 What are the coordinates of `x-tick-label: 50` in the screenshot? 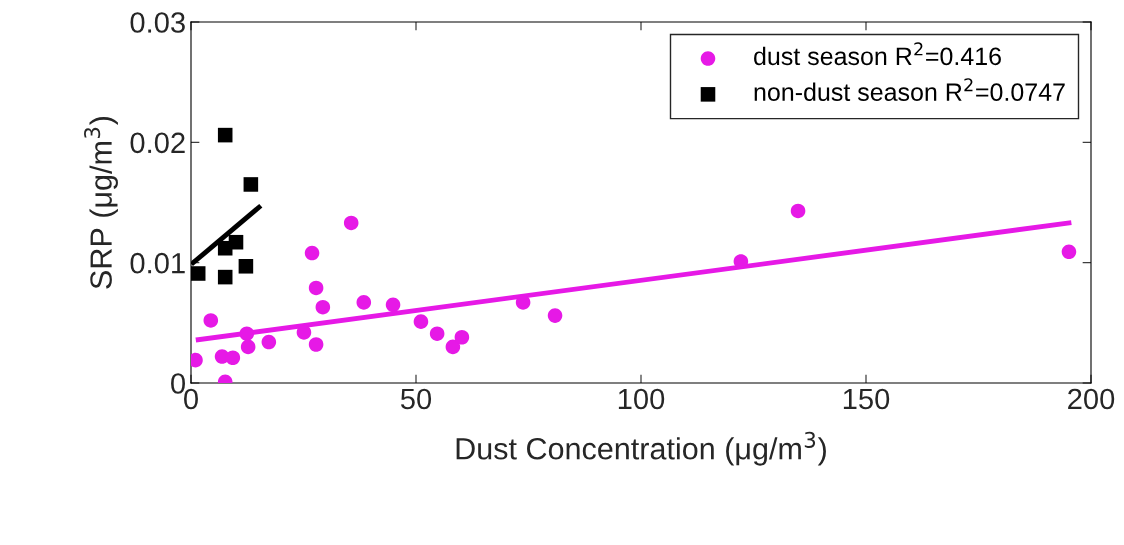 It's located at (416, 399).